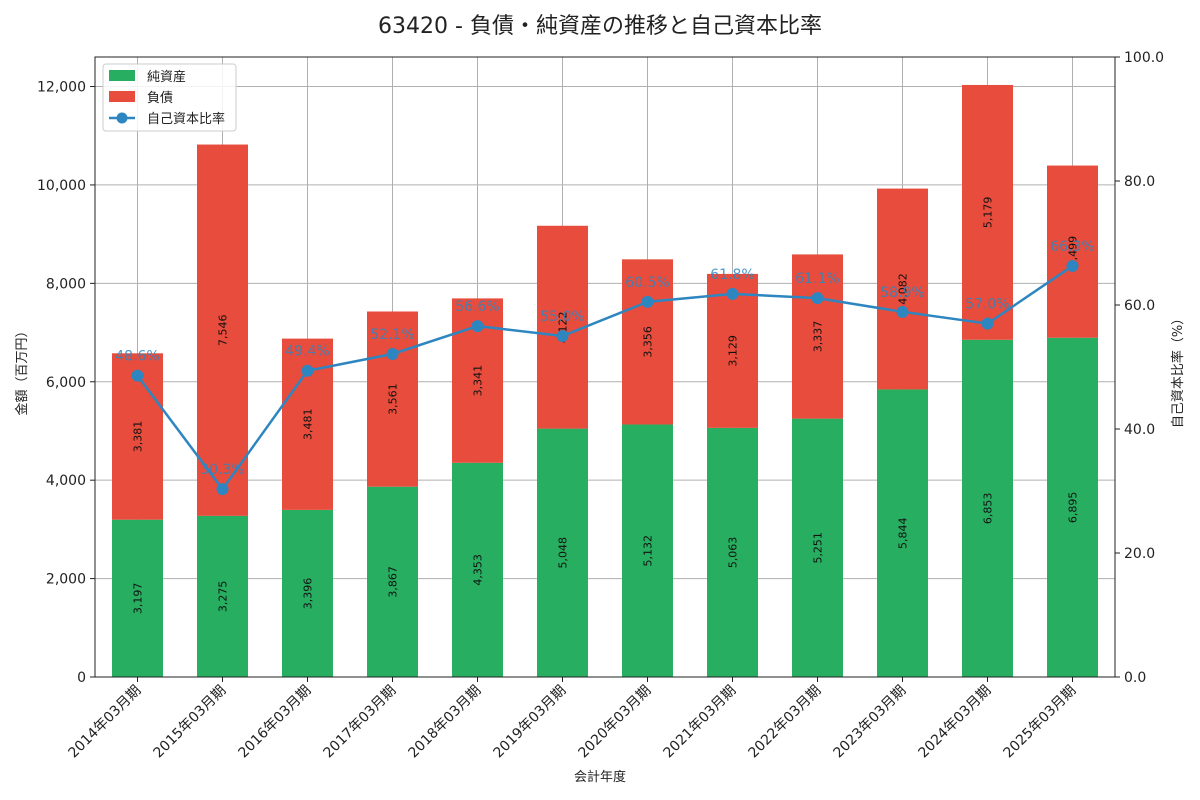  Describe the element at coordinates (66, 284) in the screenshot. I see `y-tick-label: 8,000` at that location.